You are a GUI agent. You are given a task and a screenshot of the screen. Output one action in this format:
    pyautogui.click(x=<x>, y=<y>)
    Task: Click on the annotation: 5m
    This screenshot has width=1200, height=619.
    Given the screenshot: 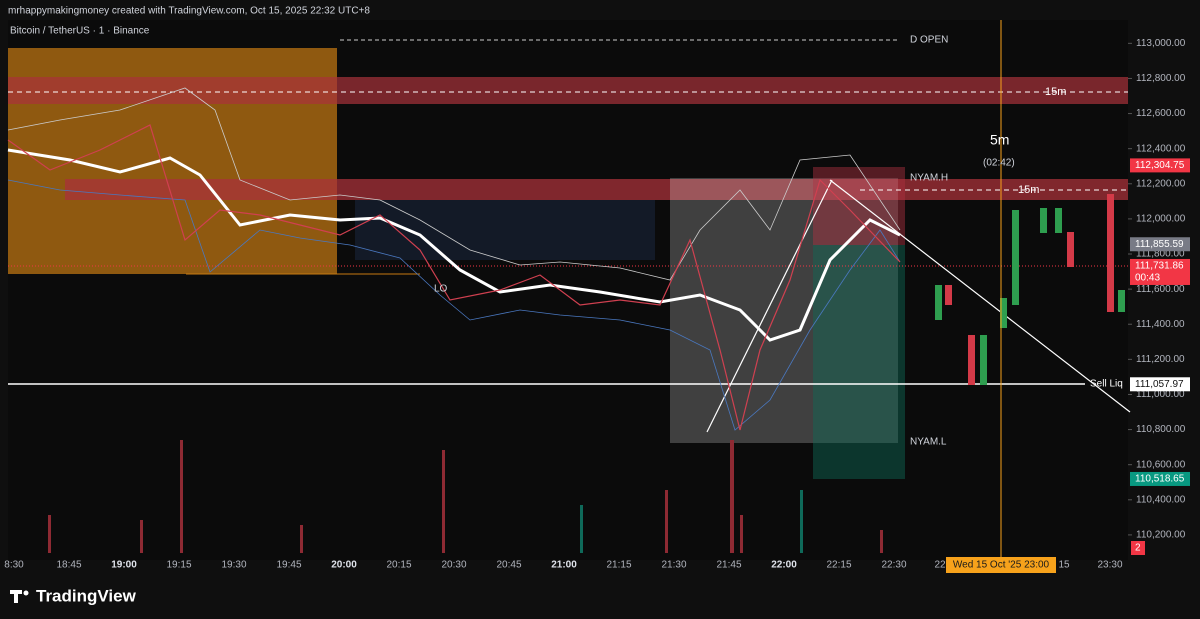 What is the action you would take?
    pyautogui.click(x=999, y=140)
    